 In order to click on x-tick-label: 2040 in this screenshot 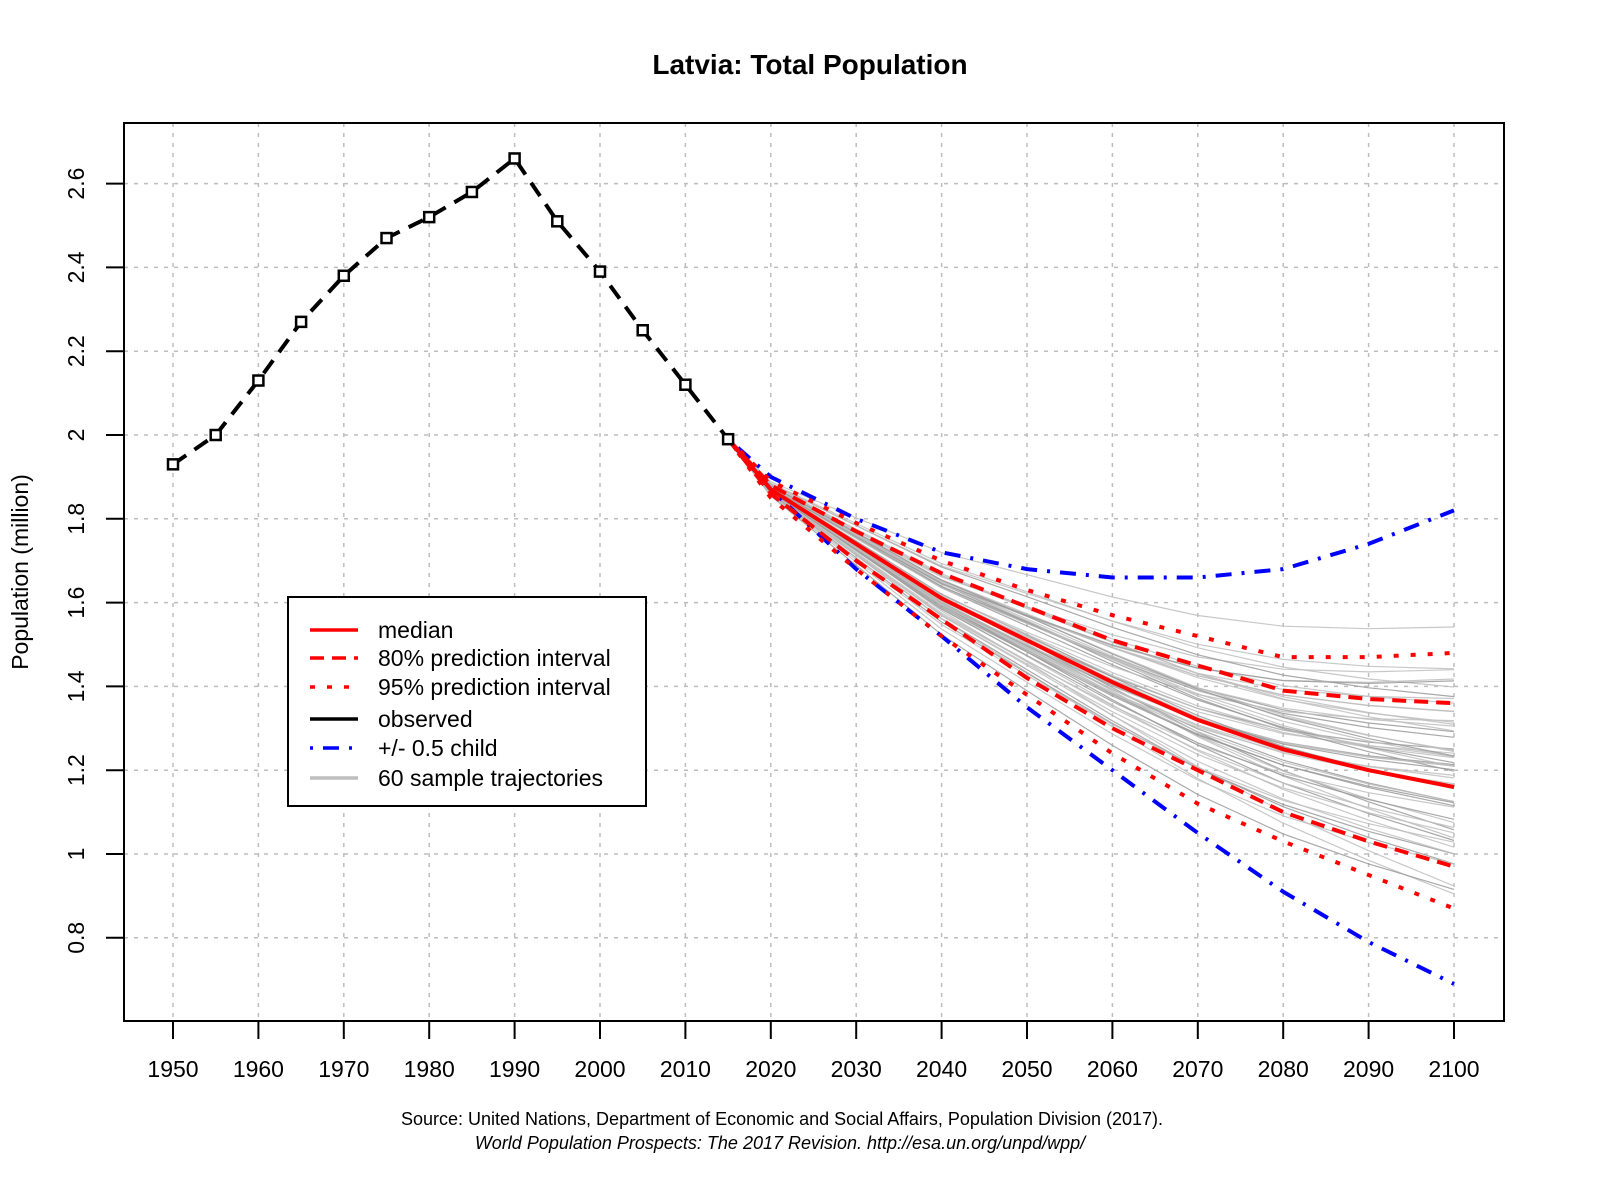, I will do `click(941, 1069)`.